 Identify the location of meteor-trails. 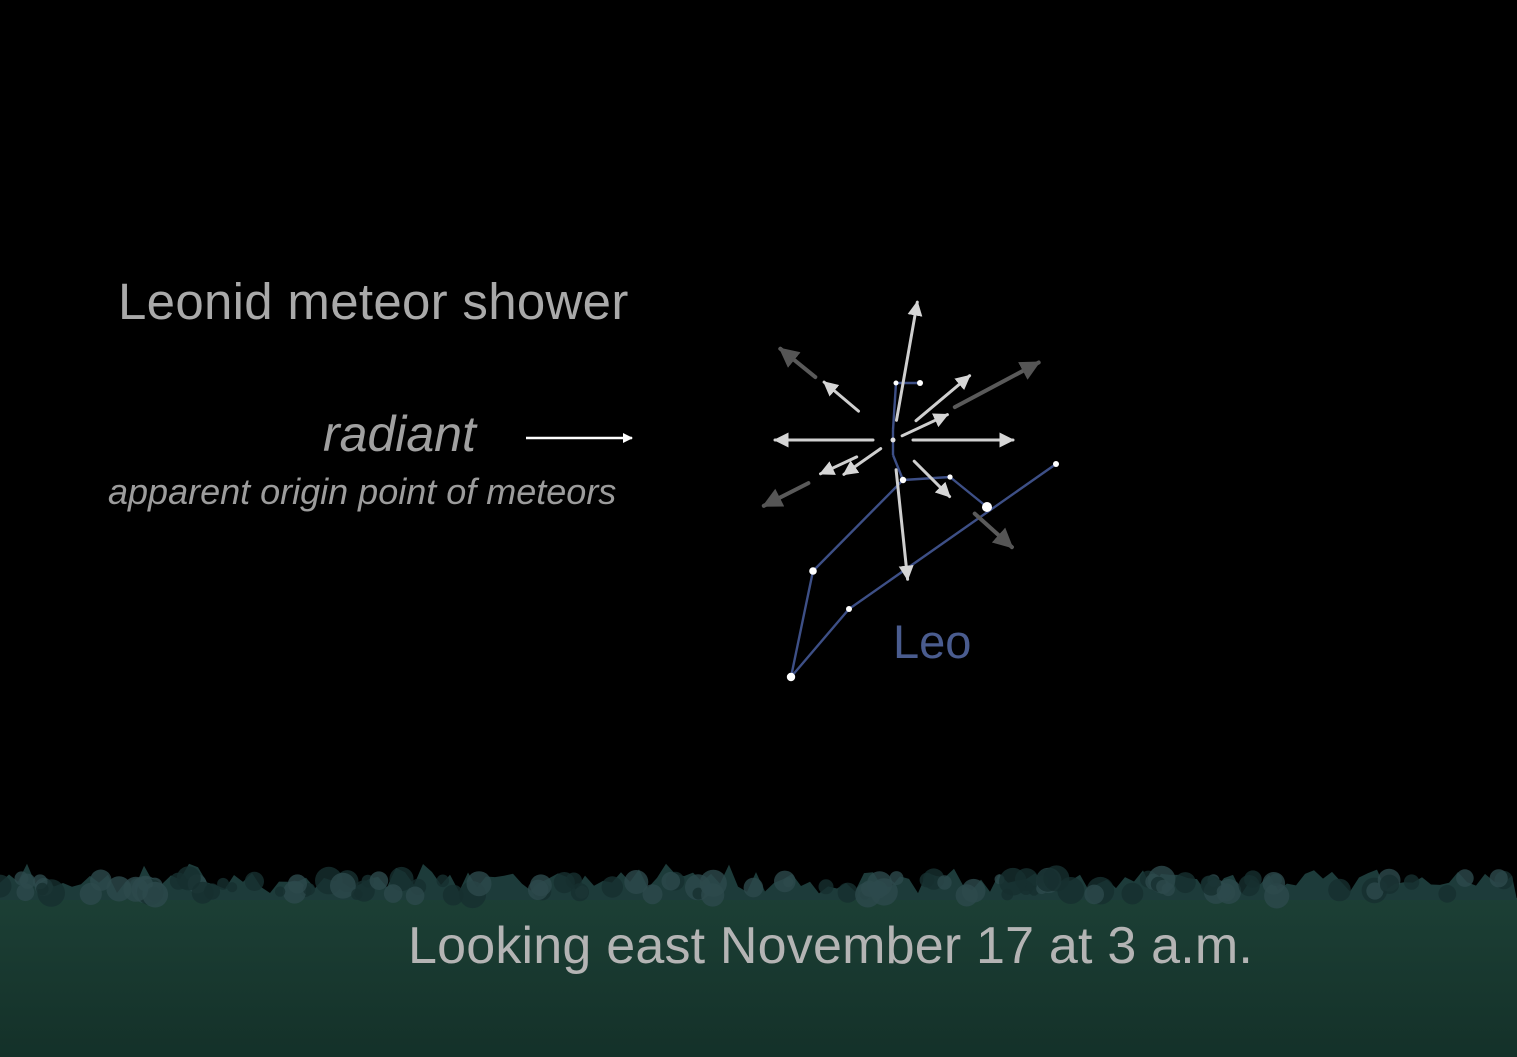
(901, 440).